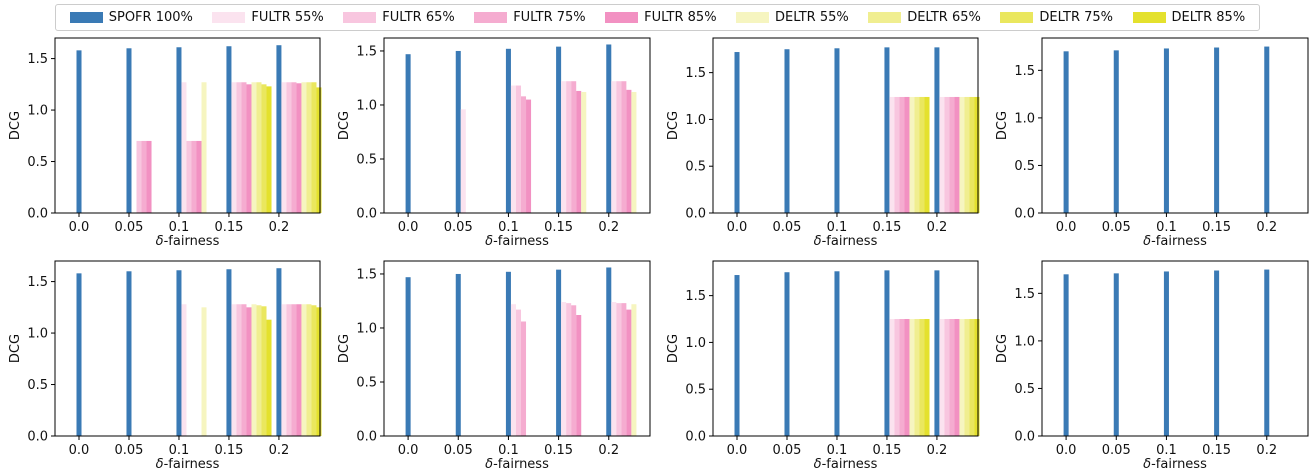 The height and width of the screenshot is (471, 1309). Describe the element at coordinates (812, 17) in the screenshot. I see `legend-label: DELTR 55%` at that location.